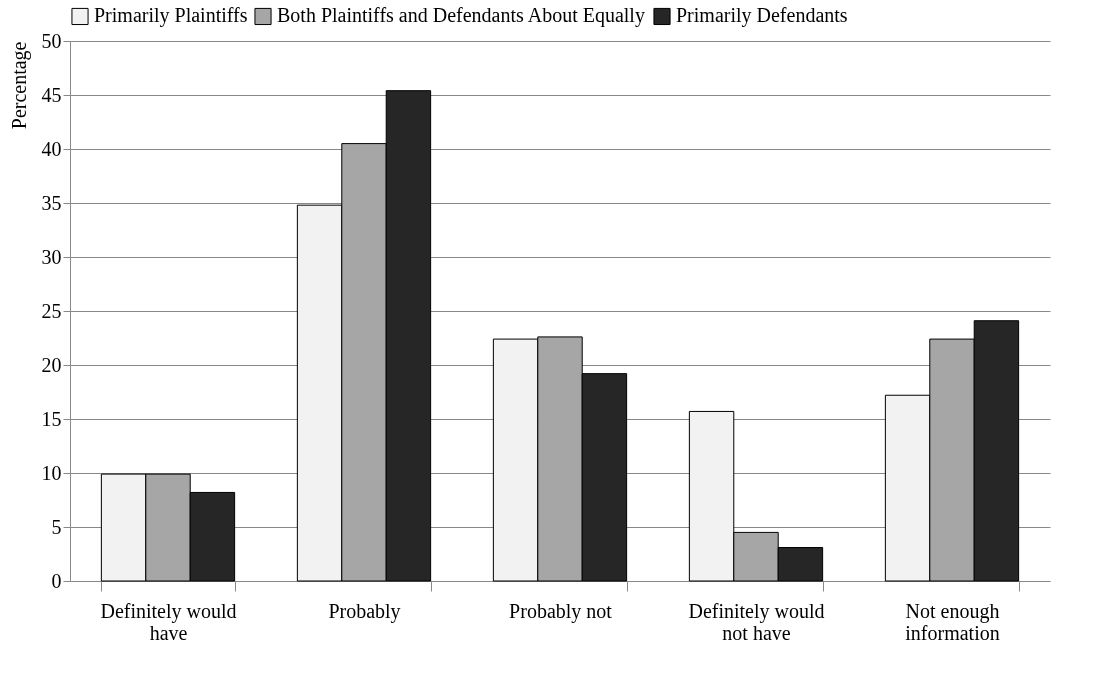 Image resolution: width=1116 pixels, height=697 pixels. I want to click on y-tick-label: 5, so click(56, 526).